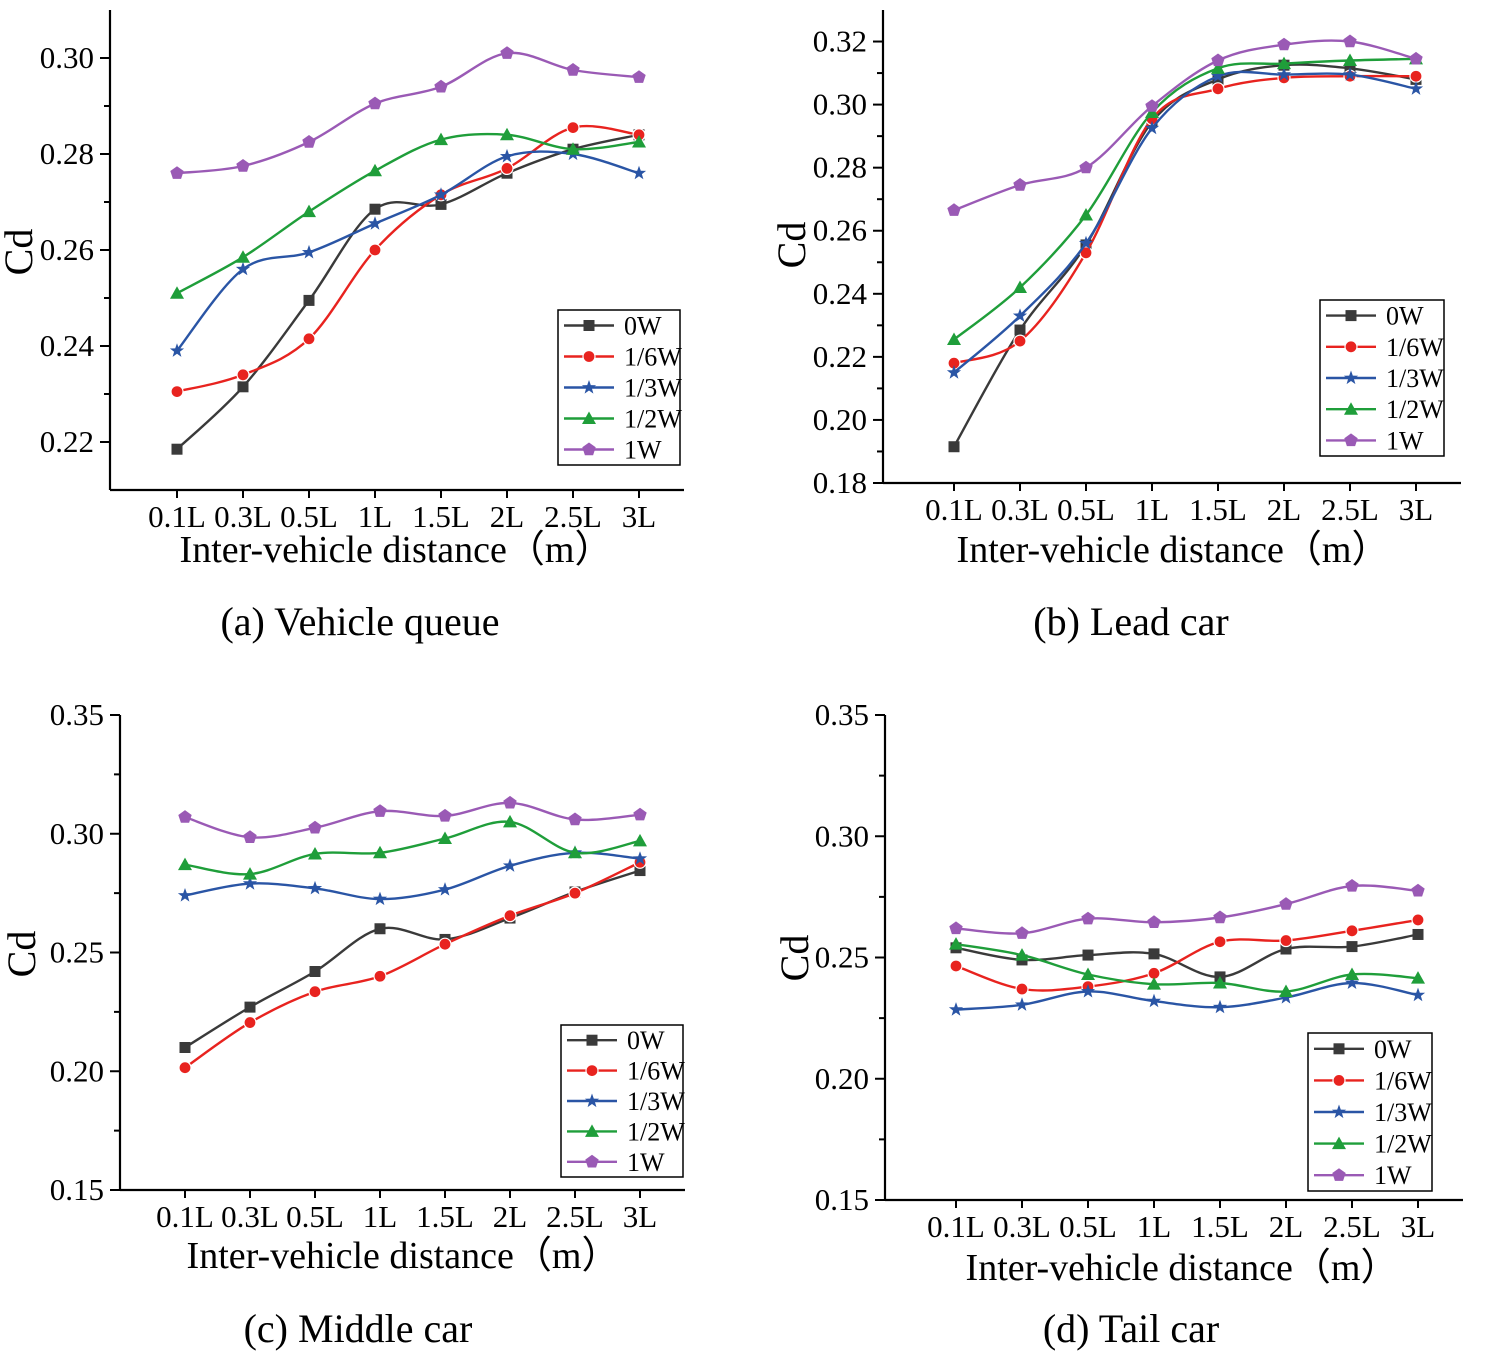 The image size is (1500, 1355). What do you see at coordinates (1131, 1328) in the screenshot?
I see `panel-caption: (d) Tail car` at bounding box center [1131, 1328].